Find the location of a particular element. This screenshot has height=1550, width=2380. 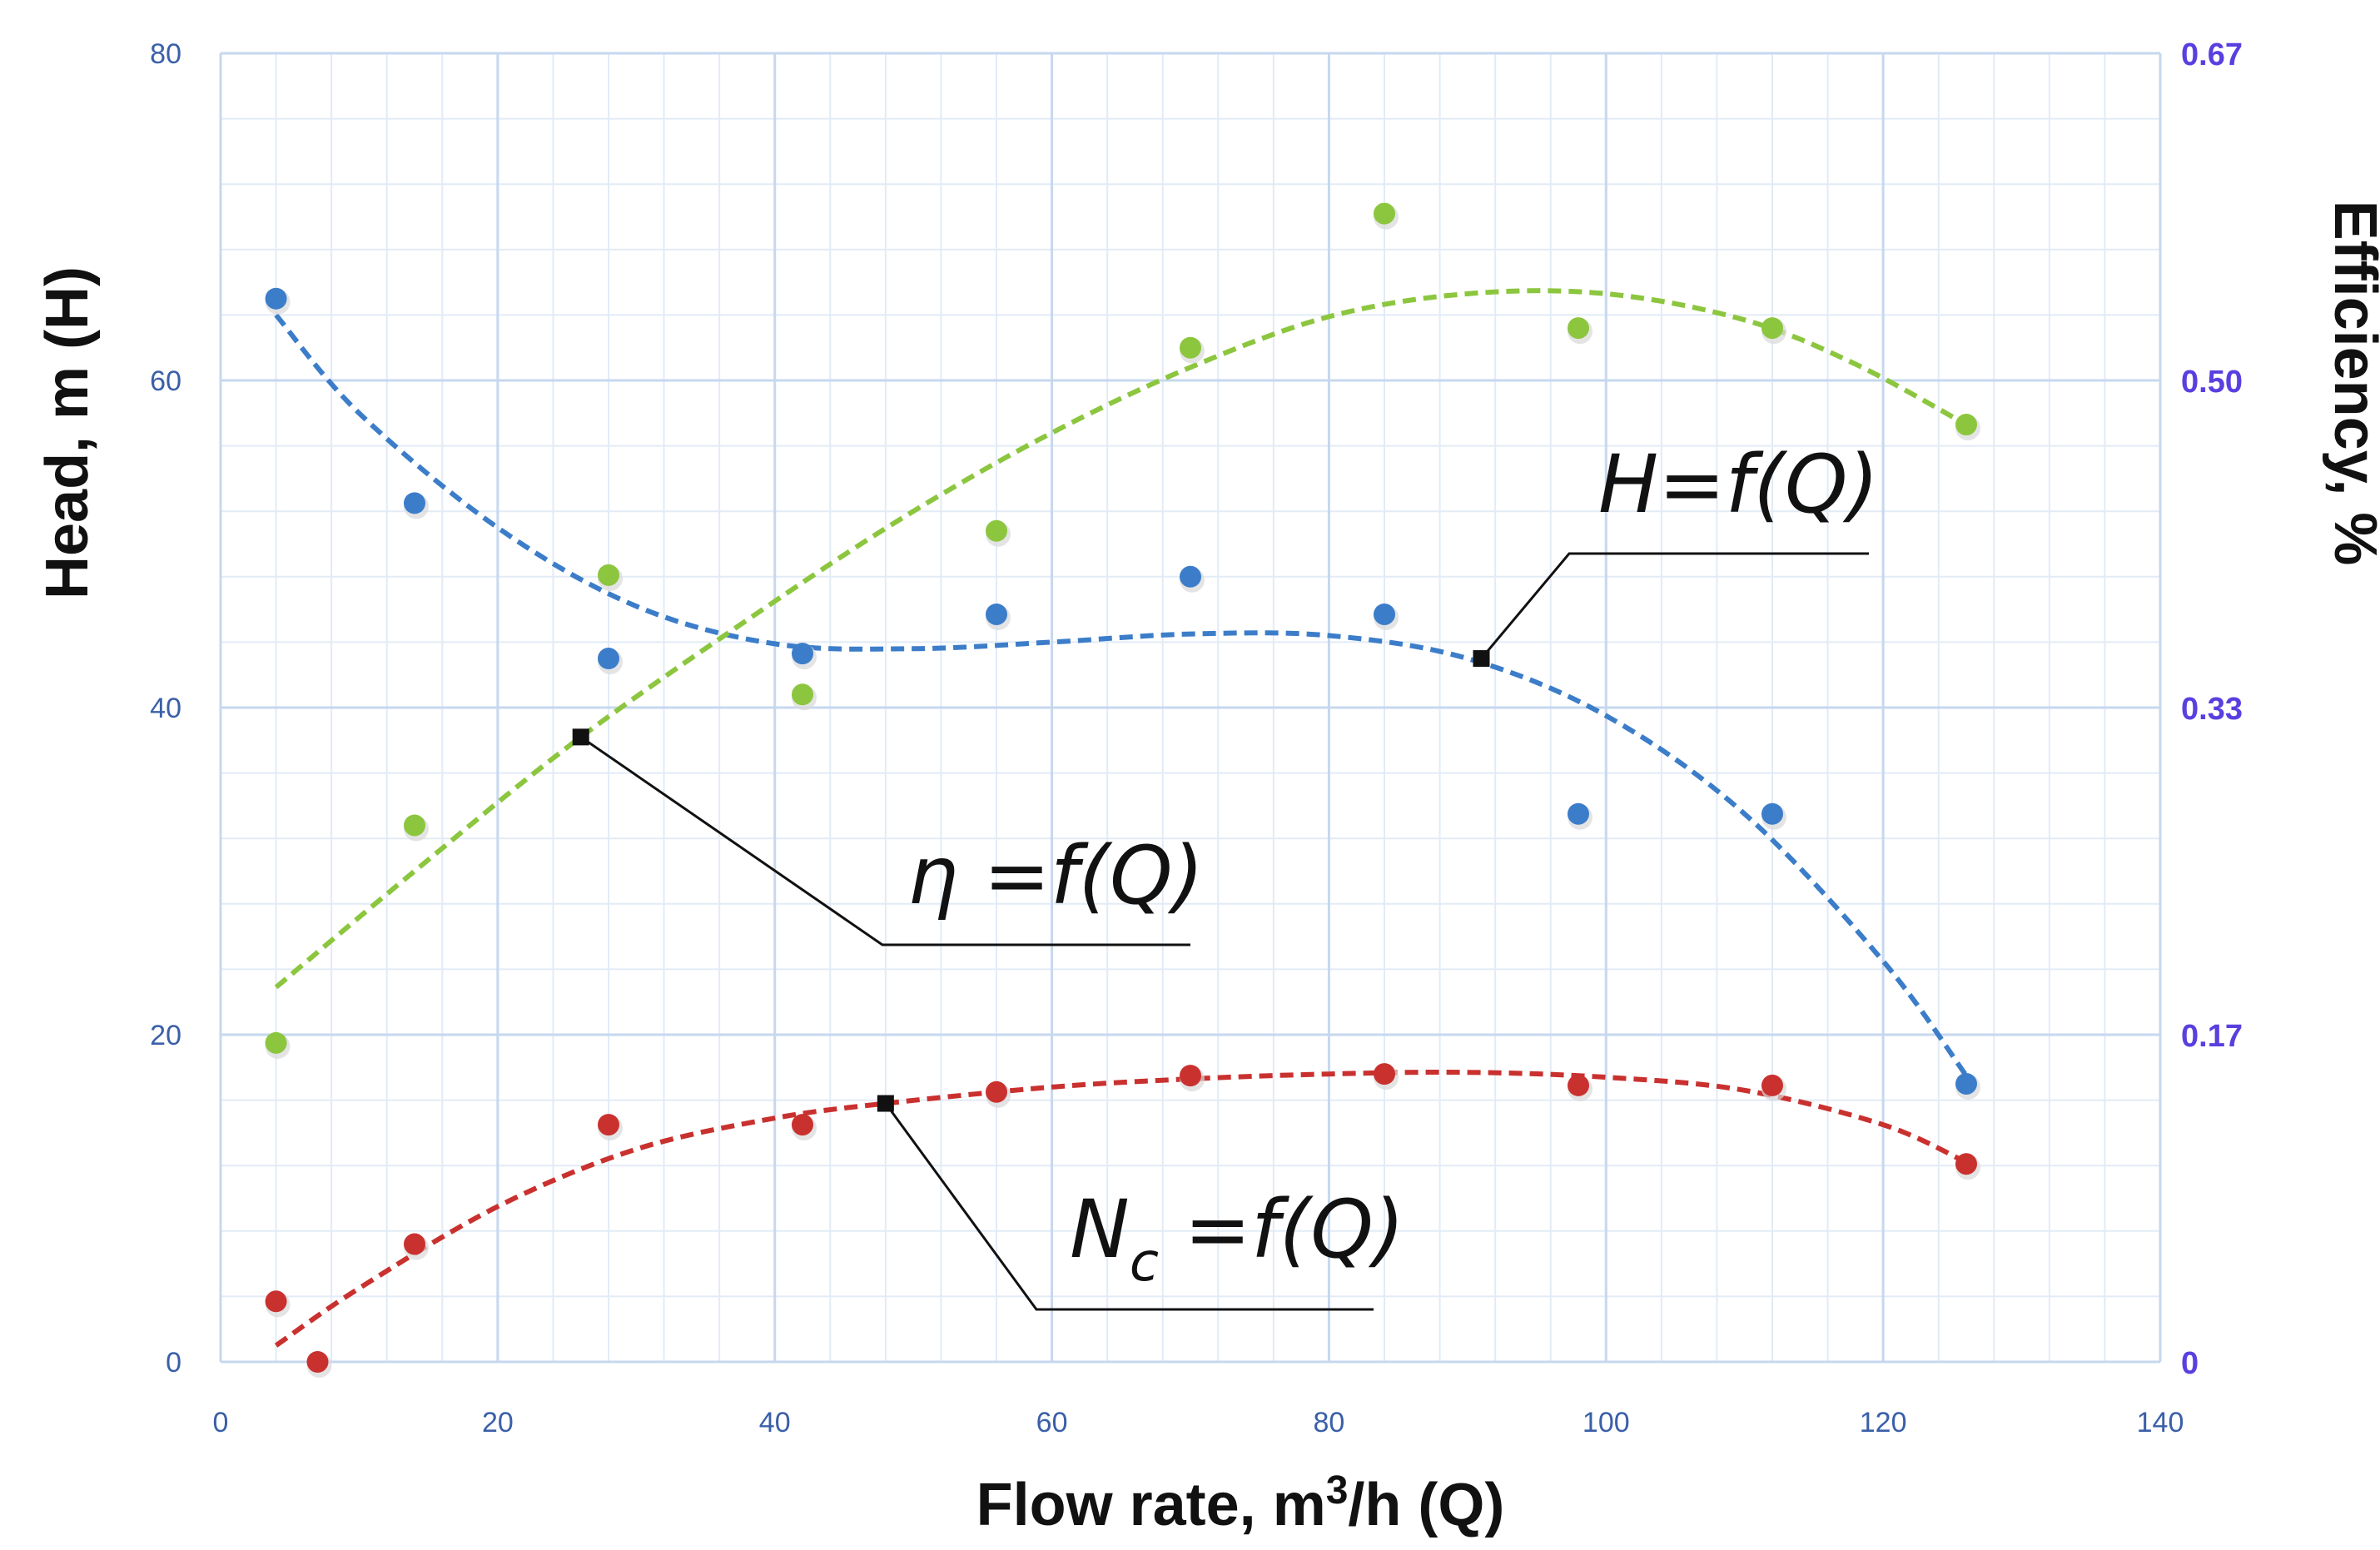

x-axis-title: Flow rate, m3/h (Q) is located at coordinates (1240, 1503).